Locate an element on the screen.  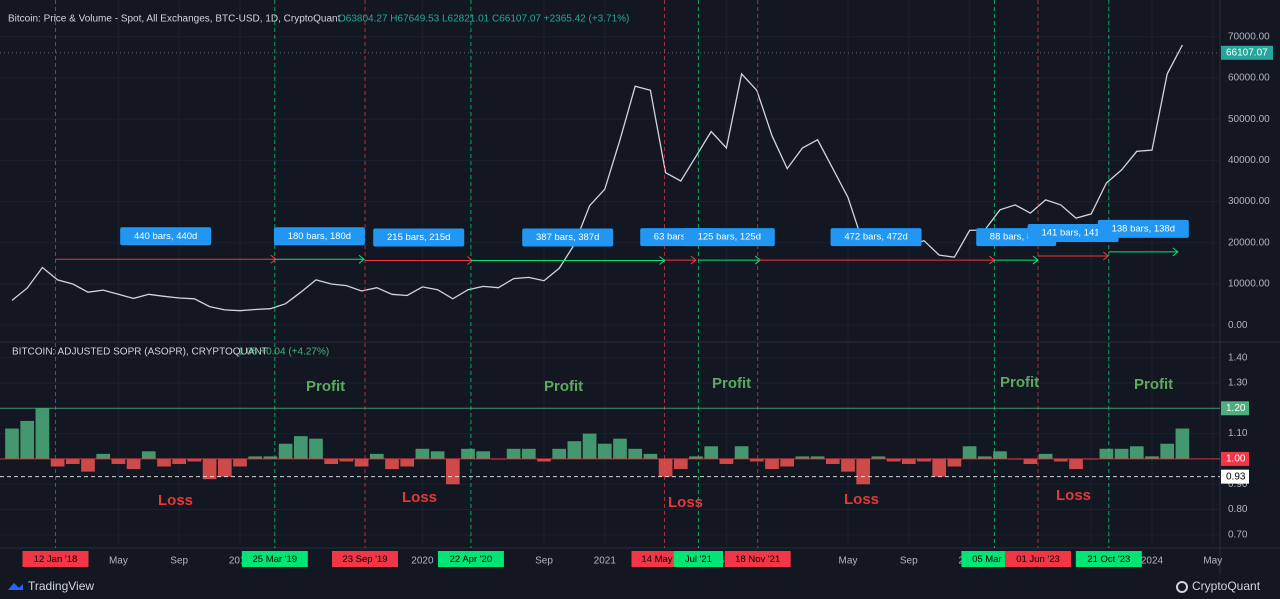
last-price-label: 66107.07 is located at coordinates (1247, 52).